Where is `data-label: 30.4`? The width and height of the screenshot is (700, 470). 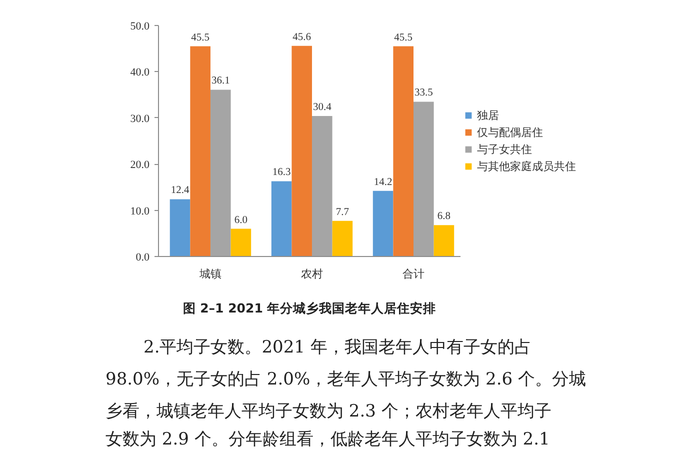 data-label: 30.4 is located at coordinates (322, 108).